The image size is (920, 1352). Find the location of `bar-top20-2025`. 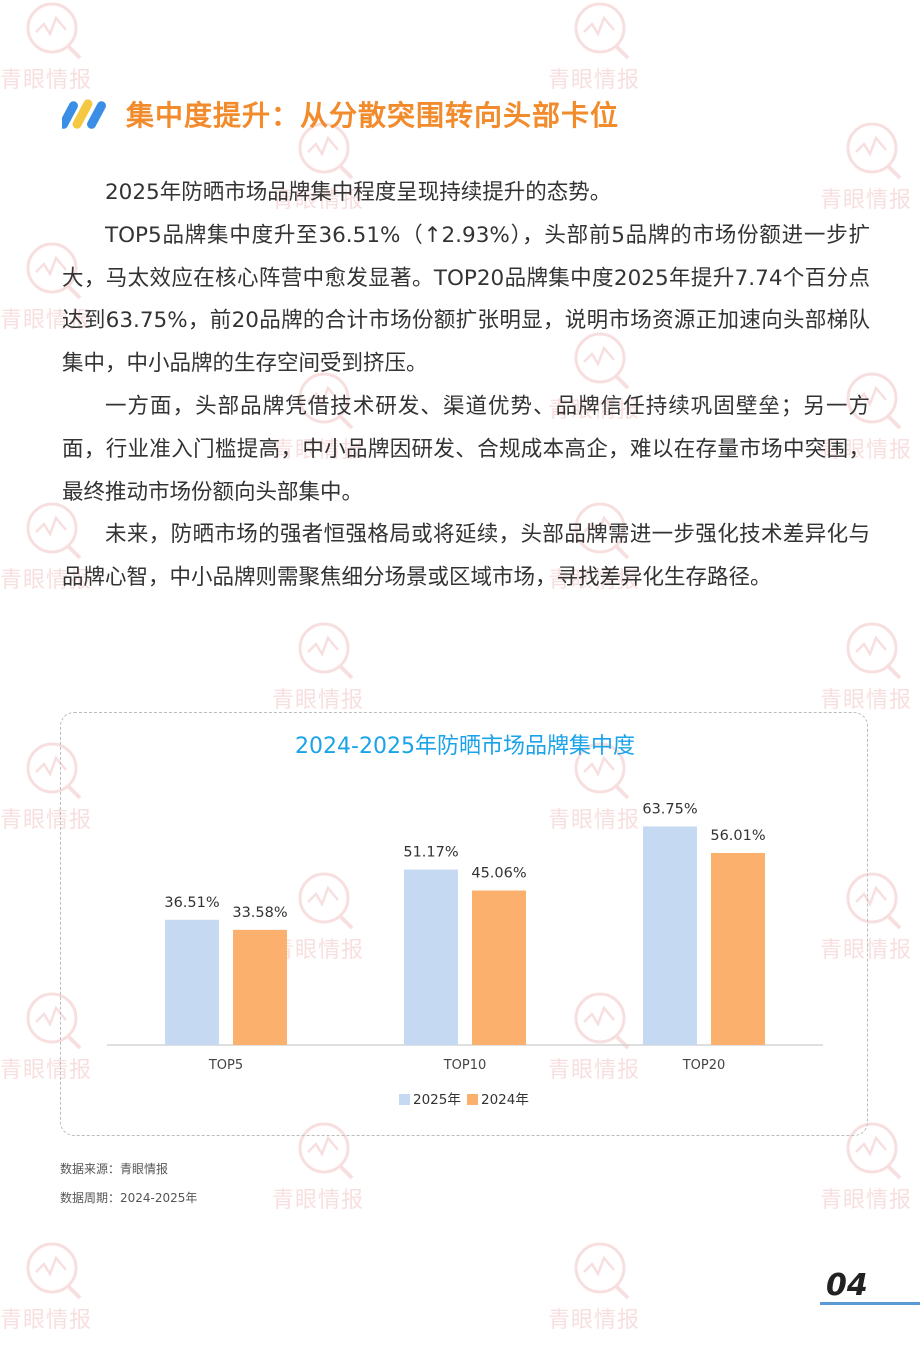

bar-top20-2025 is located at coordinates (670, 935).